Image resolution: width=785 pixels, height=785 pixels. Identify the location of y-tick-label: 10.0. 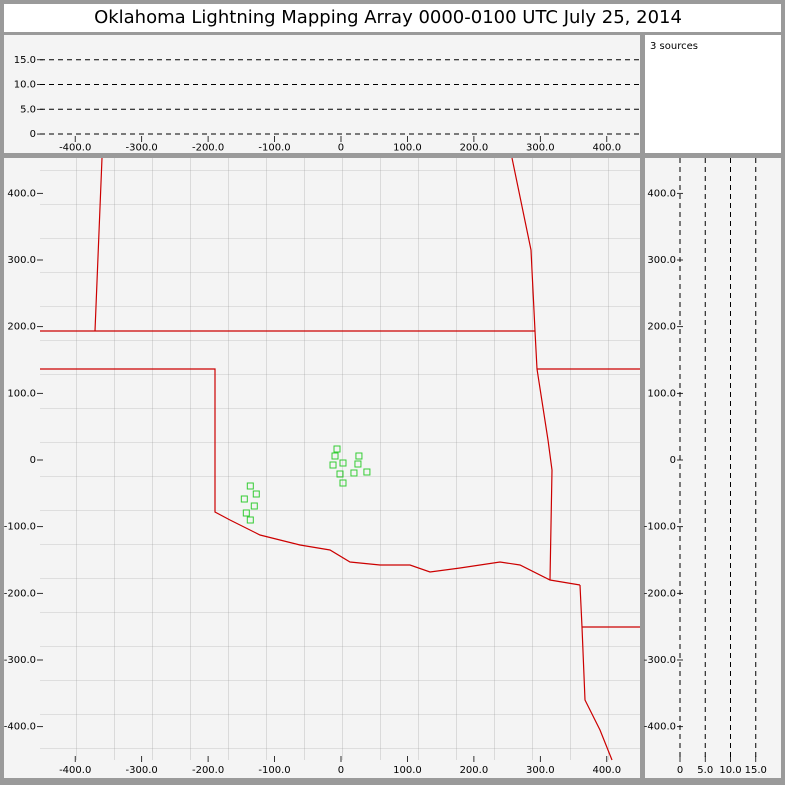
(25, 85).